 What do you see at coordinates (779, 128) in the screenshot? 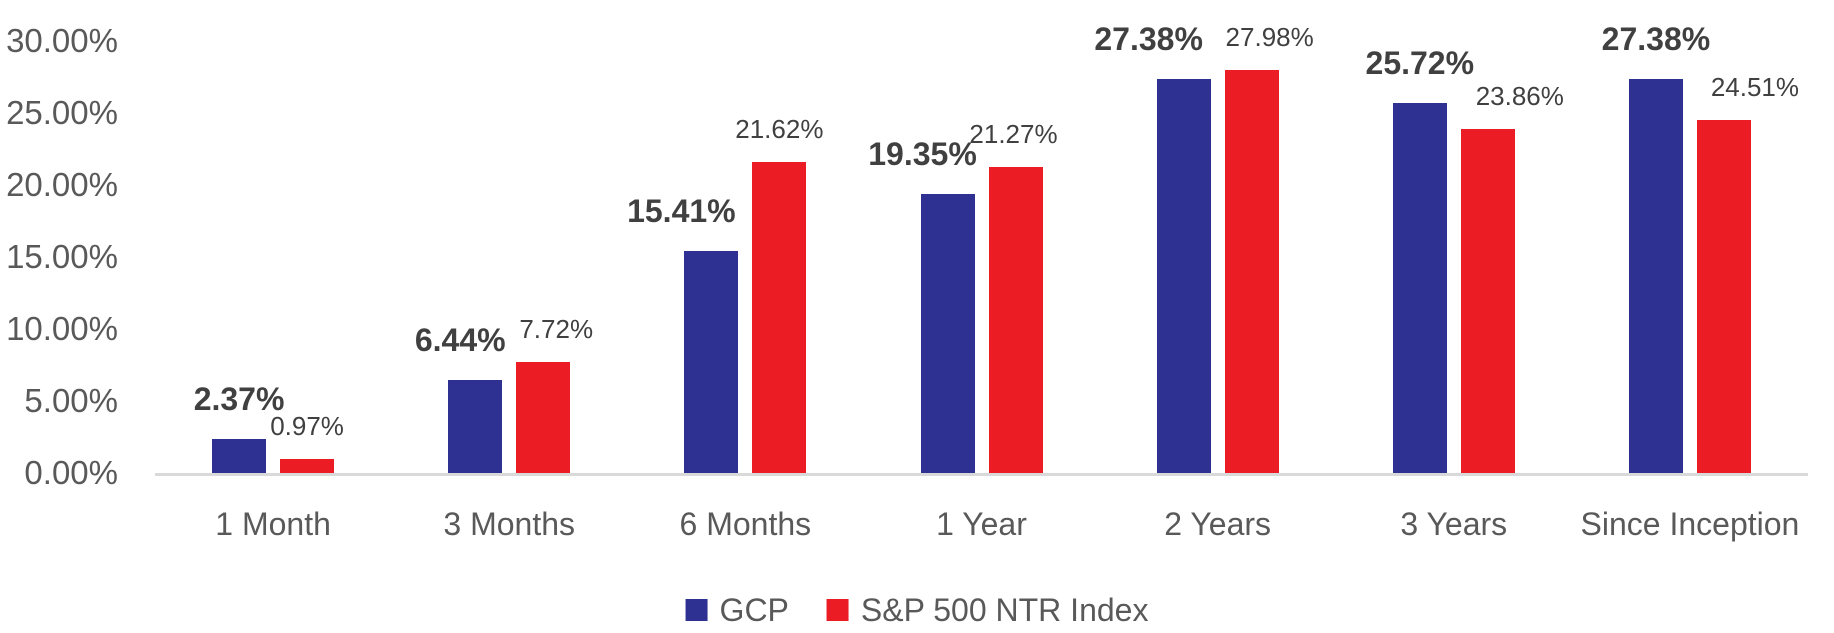
I see `data-label-s-p-500-ntr-index-6-months: 21.62%` at bounding box center [779, 128].